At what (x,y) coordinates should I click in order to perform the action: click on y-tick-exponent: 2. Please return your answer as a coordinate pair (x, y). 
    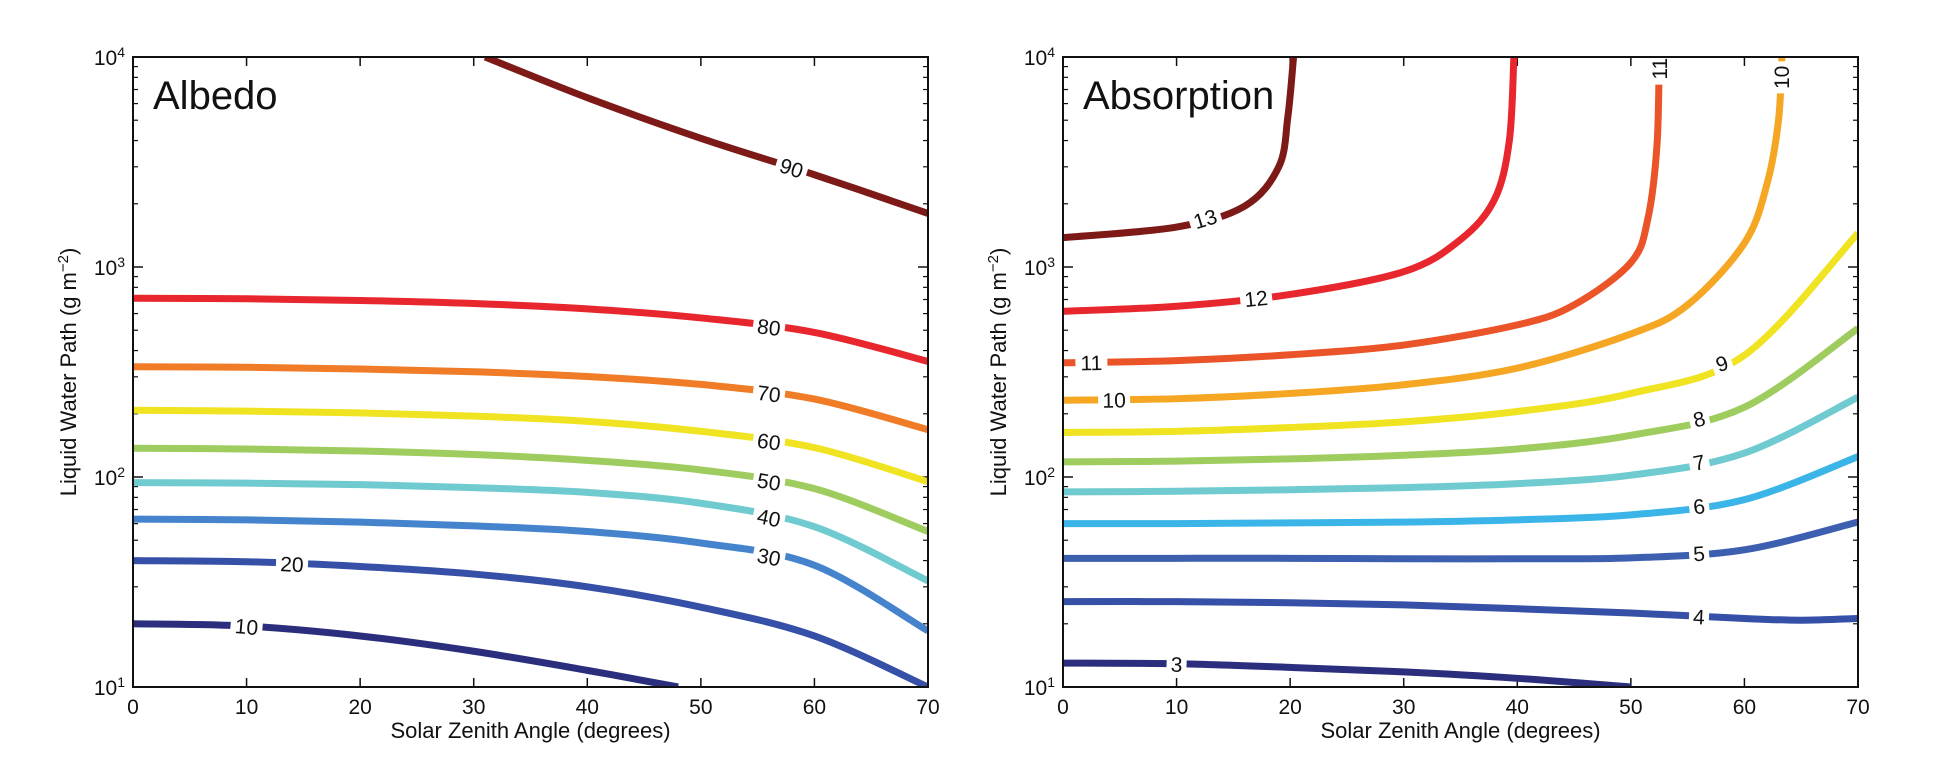
    Looking at the image, I should click on (1051, 472).